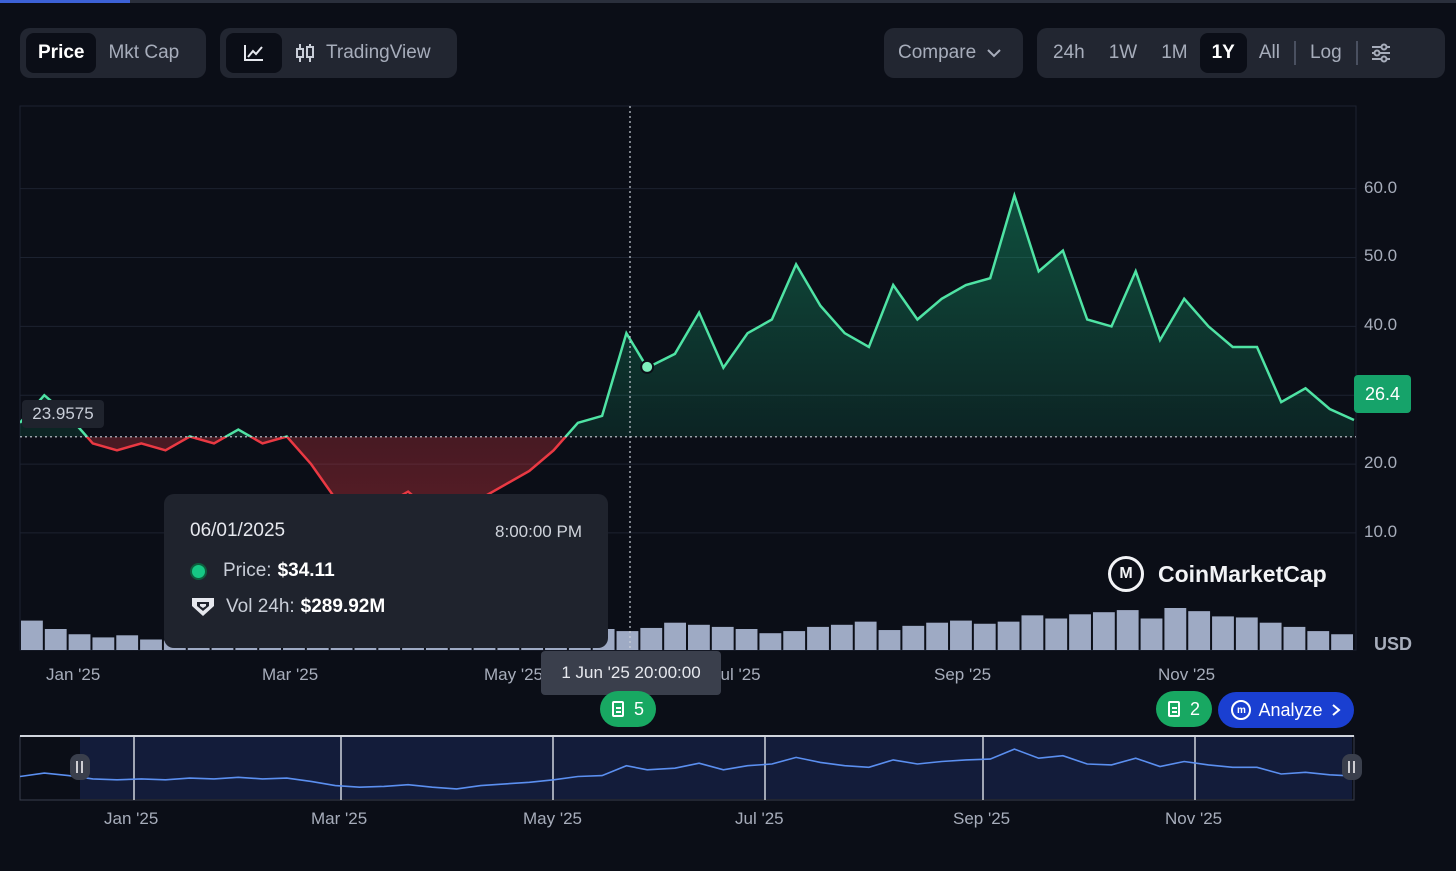  I want to click on range-1m: 1M, so click(1174, 52).